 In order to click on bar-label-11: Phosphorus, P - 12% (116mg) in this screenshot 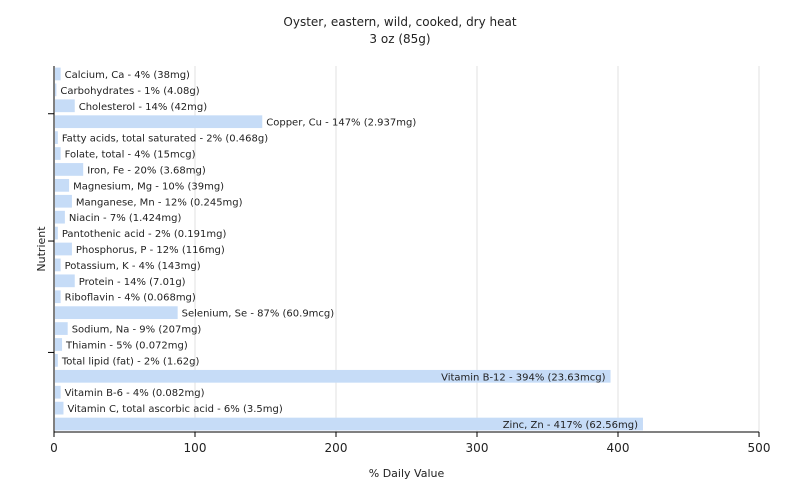, I will do `click(150, 250)`.